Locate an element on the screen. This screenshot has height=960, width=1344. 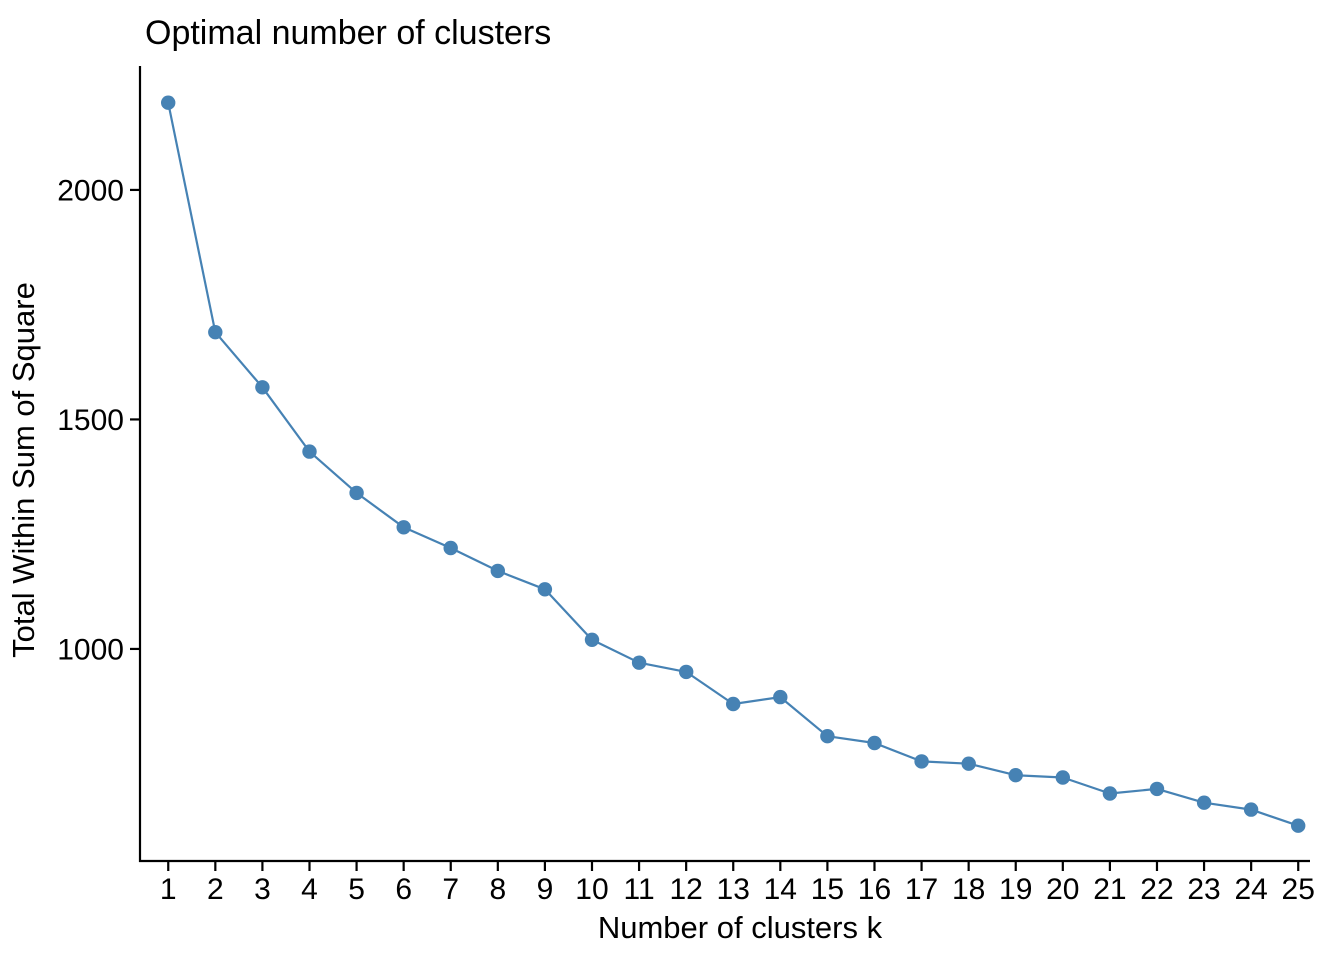
chart-title: Optimal number of clusters is located at coordinates (348, 33).